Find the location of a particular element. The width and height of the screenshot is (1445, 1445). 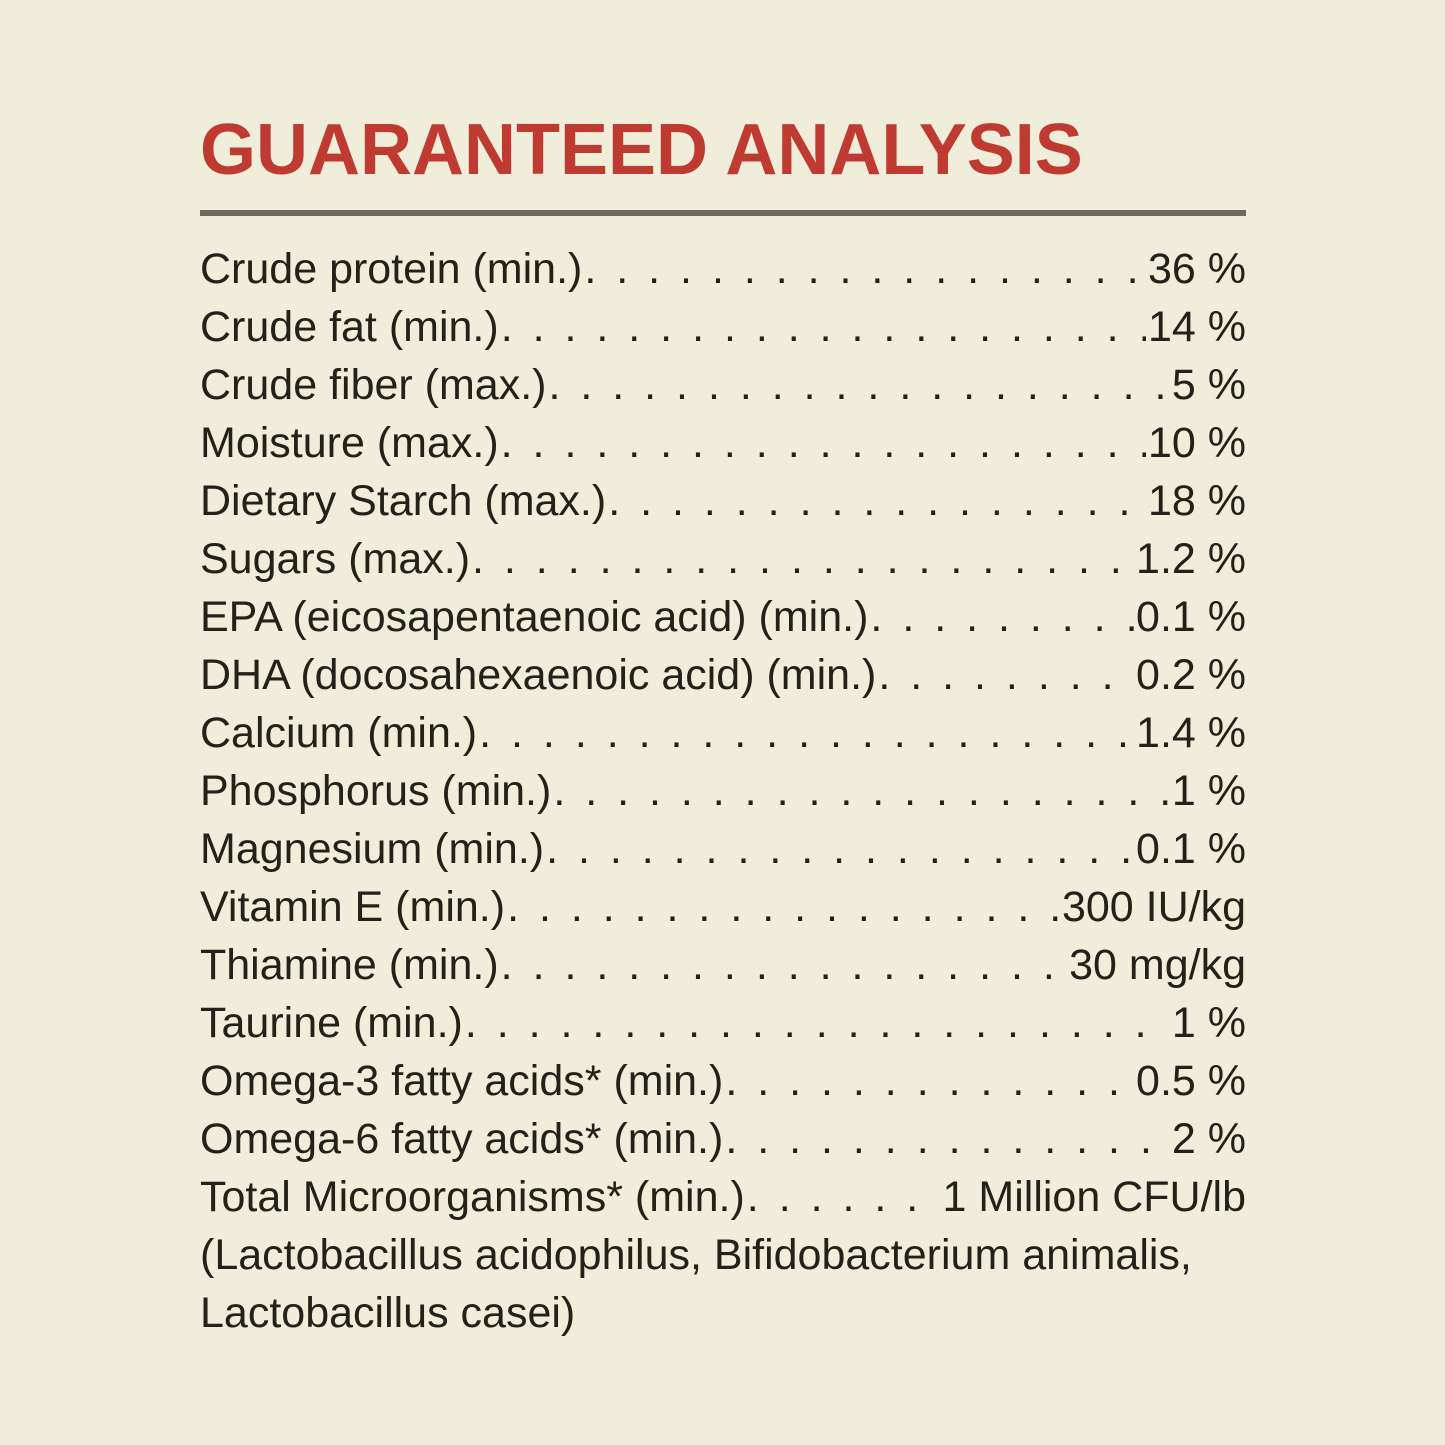

nutrient-label: Sugars (max.) is located at coordinates (335, 559).